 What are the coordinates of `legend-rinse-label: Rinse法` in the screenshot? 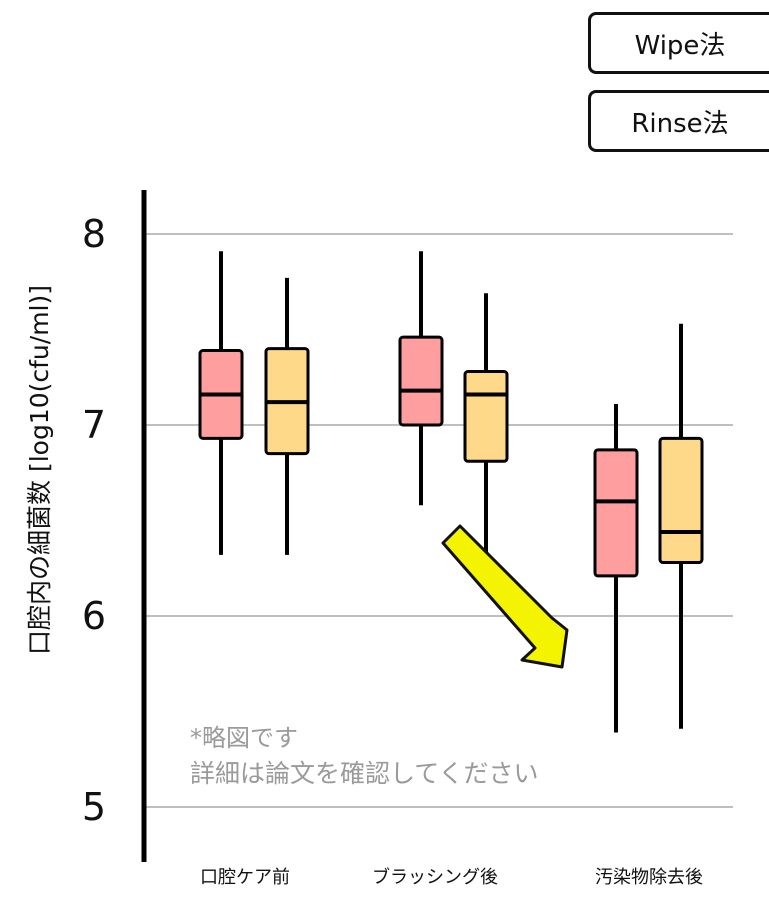 It's located at (680, 123).